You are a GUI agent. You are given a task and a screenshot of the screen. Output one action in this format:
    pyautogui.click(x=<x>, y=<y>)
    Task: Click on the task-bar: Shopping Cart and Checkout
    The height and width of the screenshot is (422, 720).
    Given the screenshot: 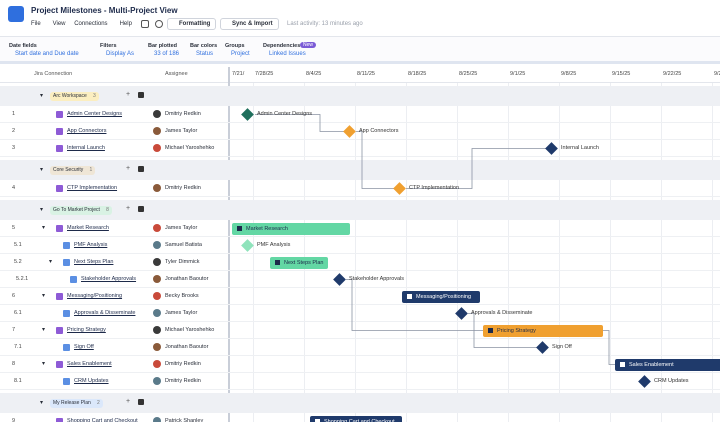 What is the action you would take?
    pyautogui.click(x=356, y=418)
    